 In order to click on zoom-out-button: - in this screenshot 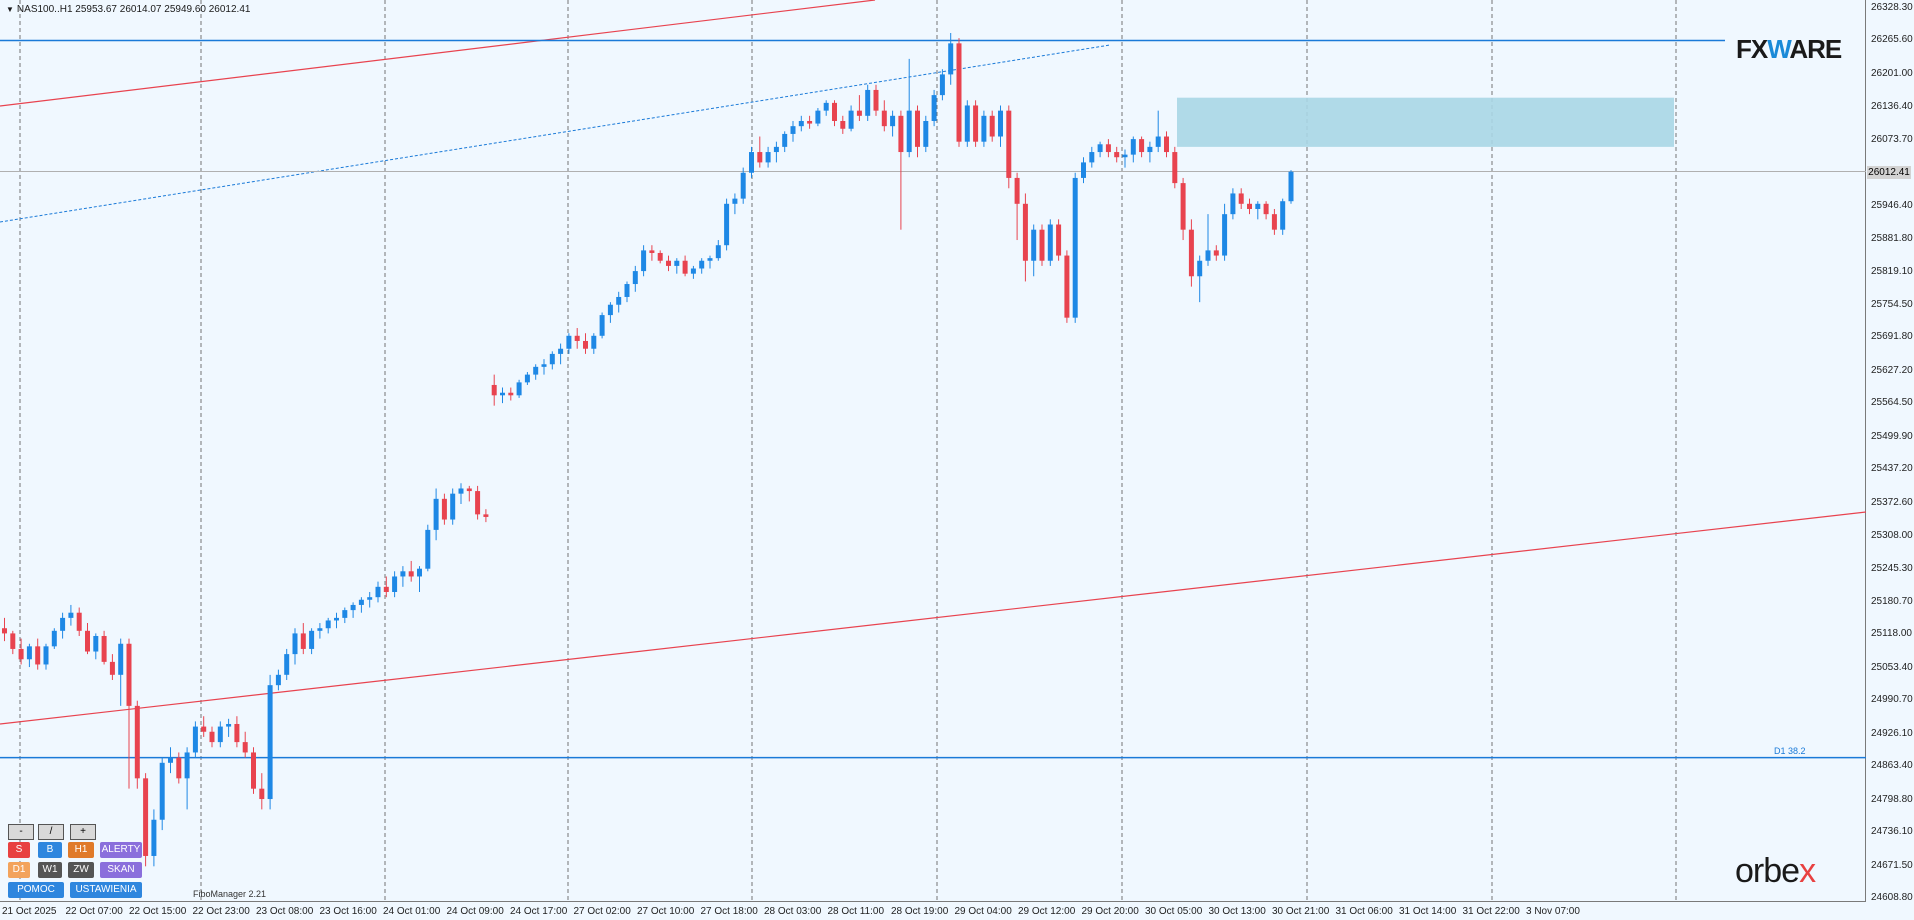, I will do `click(21, 832)`.